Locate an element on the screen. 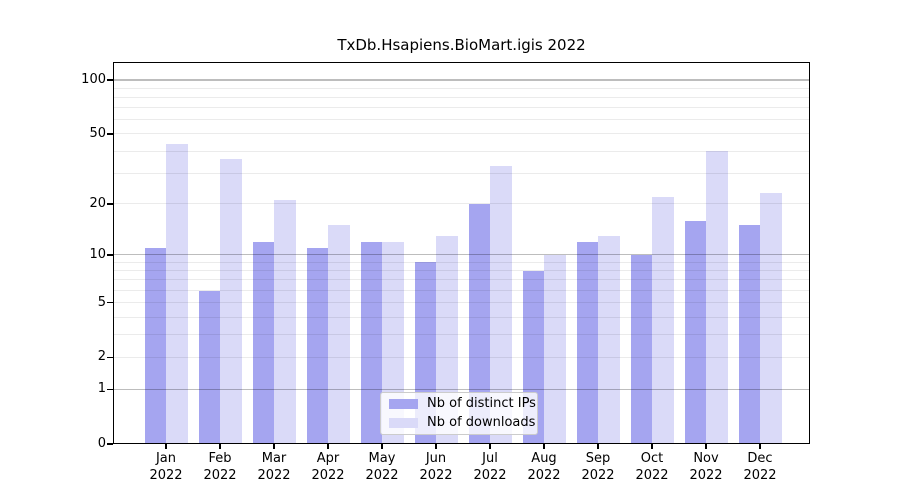 The width and height of the screenshot is (900, 500). x-tick-may is located at coordinates (382, 446).